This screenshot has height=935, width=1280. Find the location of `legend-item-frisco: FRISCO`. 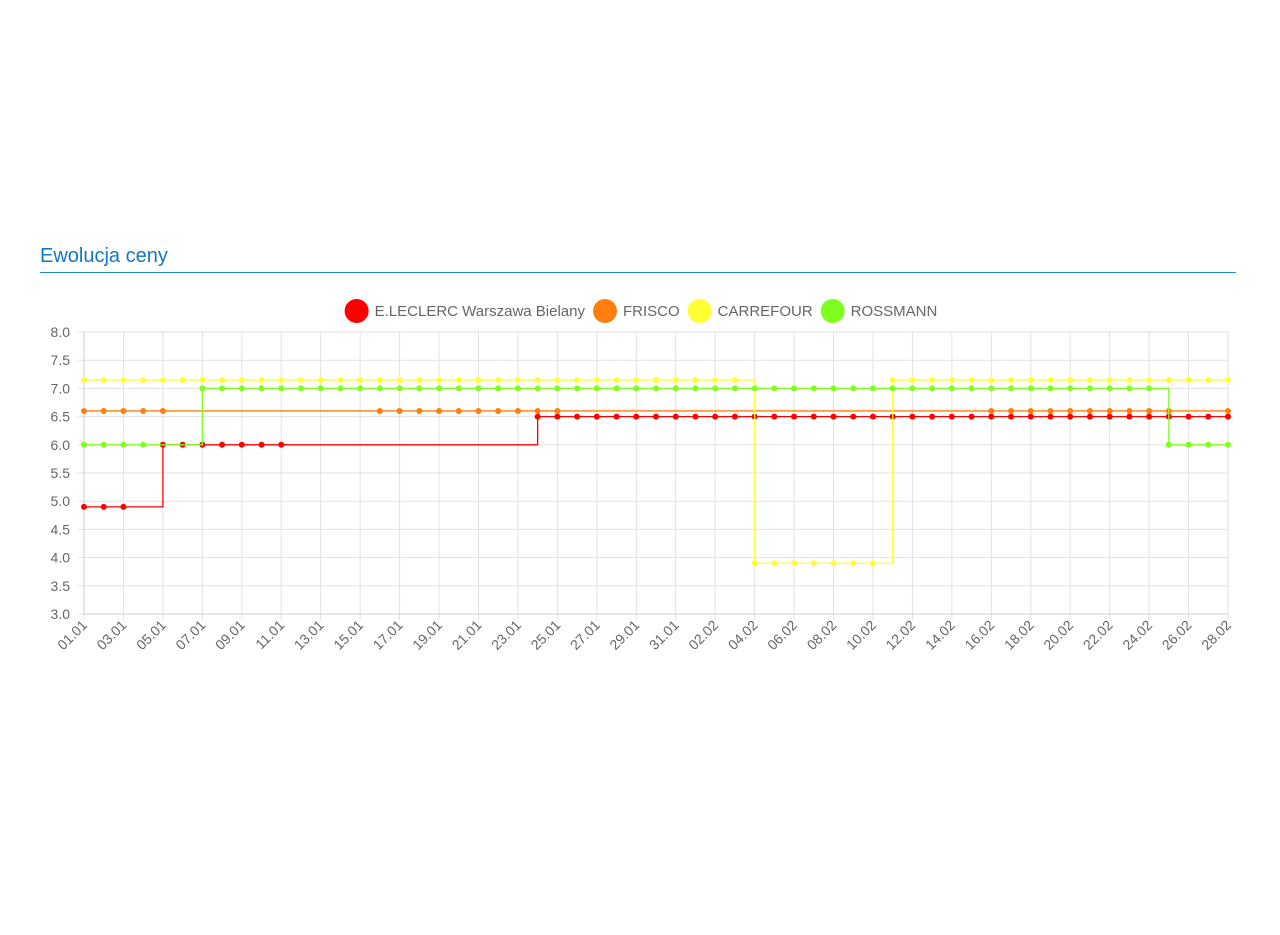

legend-item-frisco: FRISCO is located at coordinates (636, 311).